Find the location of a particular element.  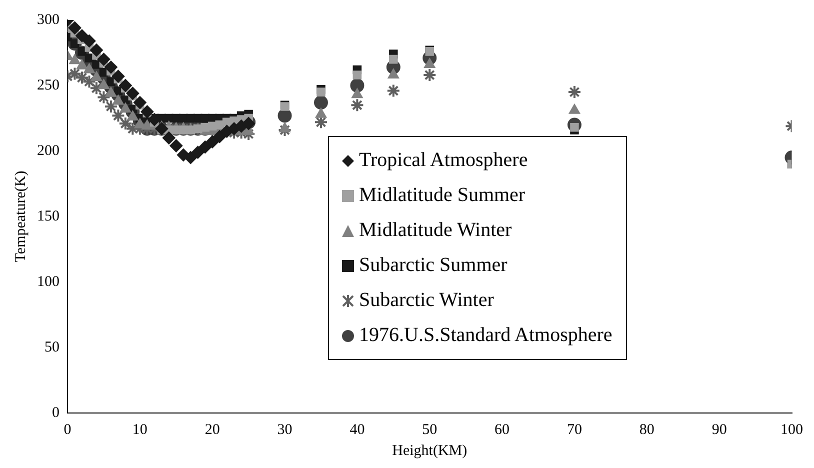

x-axis-title: Height(KM) is located at coordinates (430, 450).